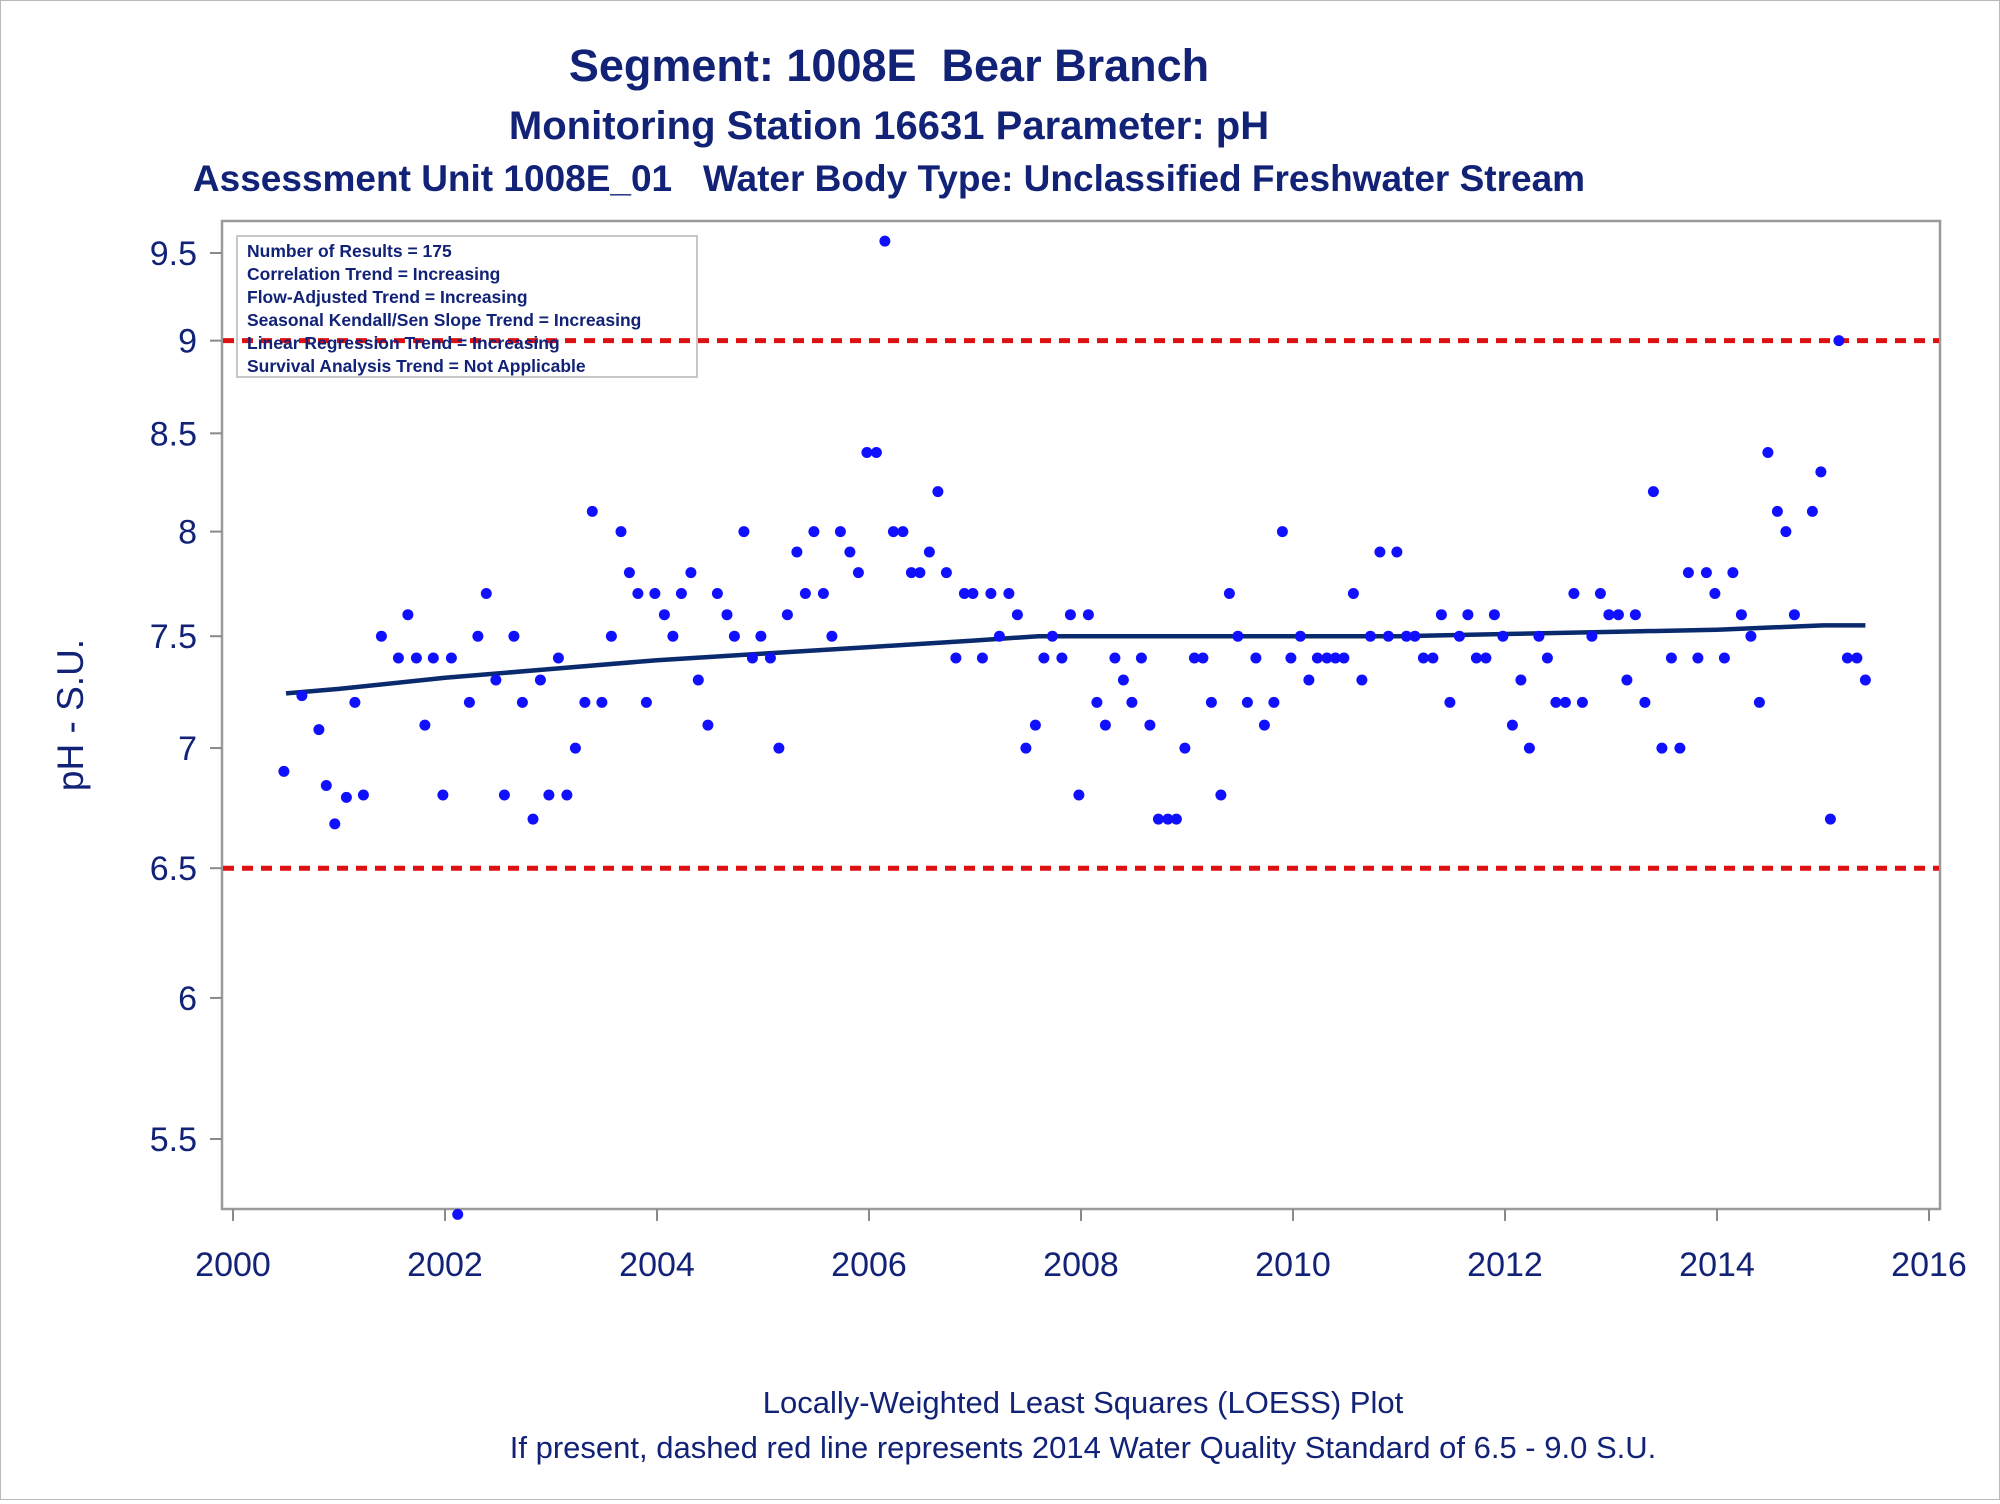 The width and height of the screenshot is (2000, 1504). What do you see at coordinates (403, 343) in the screenshot?
I see `stat-linear-regression-trend: Linear Regression Trend = Increasing` at bounding box center [403, 343].